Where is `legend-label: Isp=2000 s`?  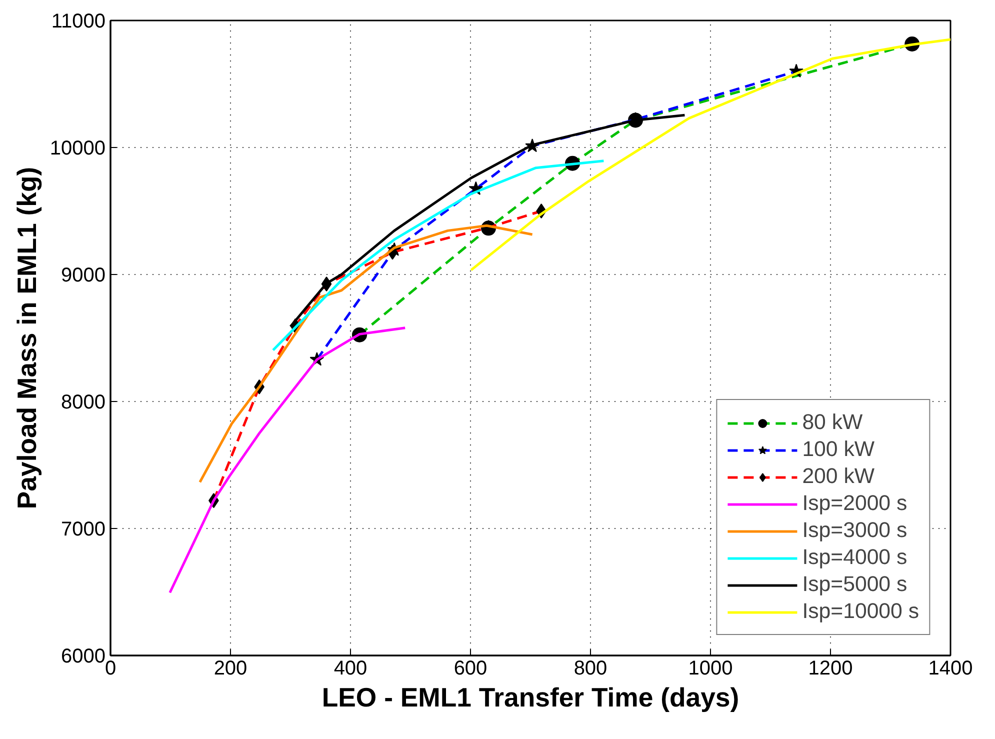
legend-label: Isp=2000 s is located at coordinates (855, 503).